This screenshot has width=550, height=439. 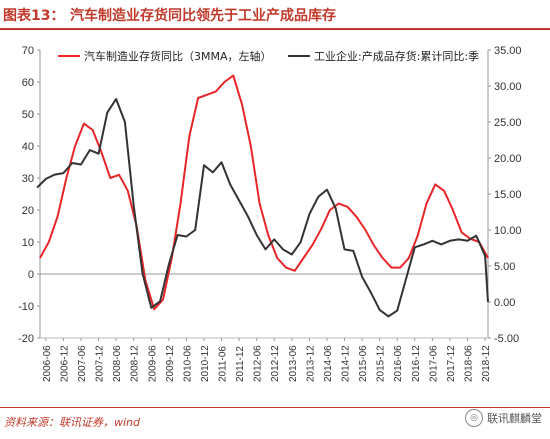 I want to click on x-axis-tick-label: 2016-06, so click(x=398, y=363).